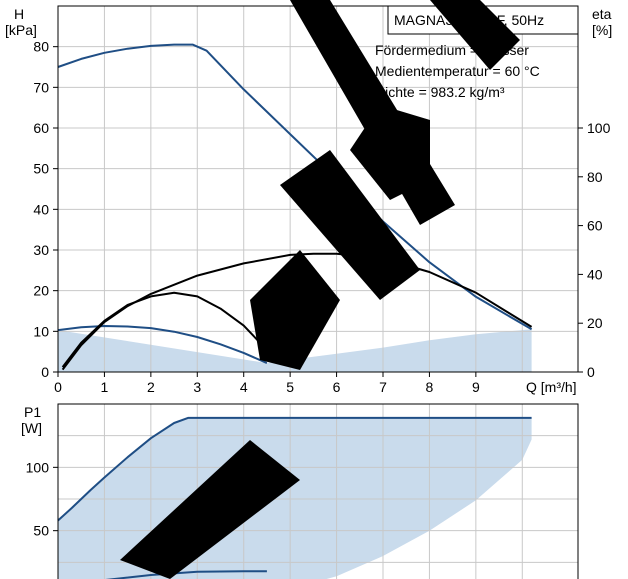 This screenshot has width=628, height=579. Describe the element at coordinates (41, 169) in the screenshot. I see `y-tick-label-left: 50` at that location.